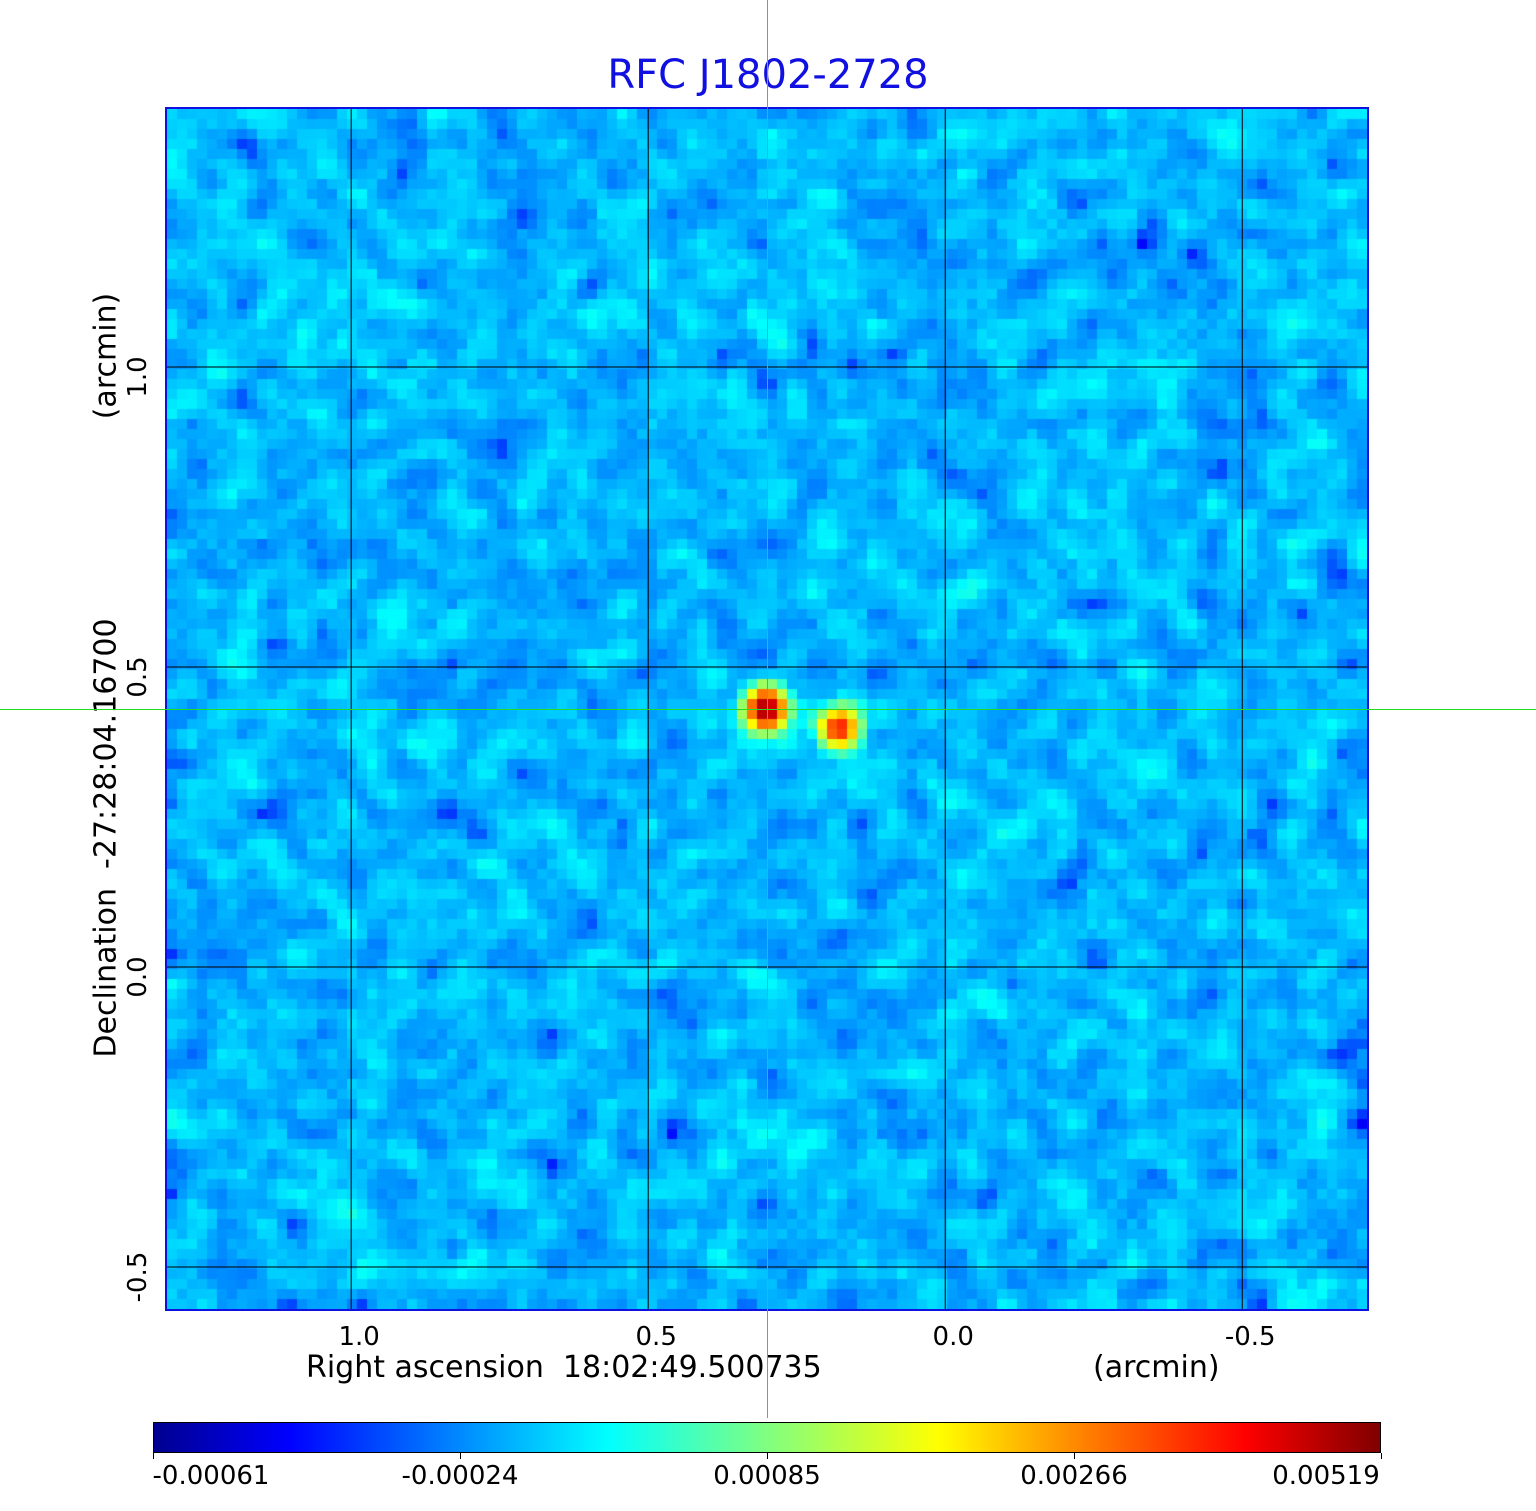  Describe the element at coordinates (211, 1476) in the screenshot. I see `colorbar-tick-label: -0.00061` at that location.